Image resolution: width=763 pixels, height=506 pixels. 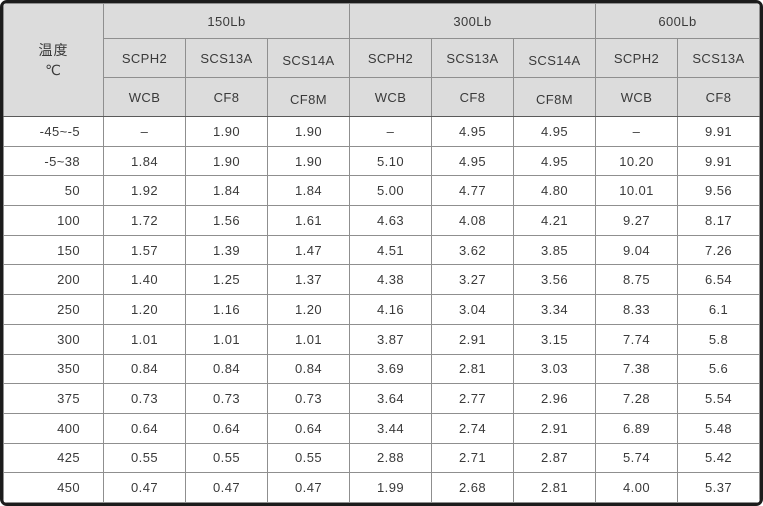 What do you see at coordinates (308, 58) in the screenshot?
I see `grade-header-cell: SCS14A` at bounding box center [308, 58].